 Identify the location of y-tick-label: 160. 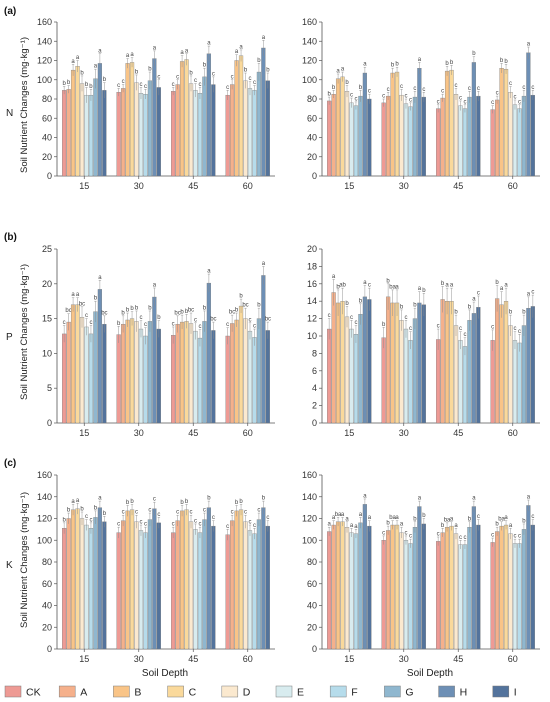
(309, 475).